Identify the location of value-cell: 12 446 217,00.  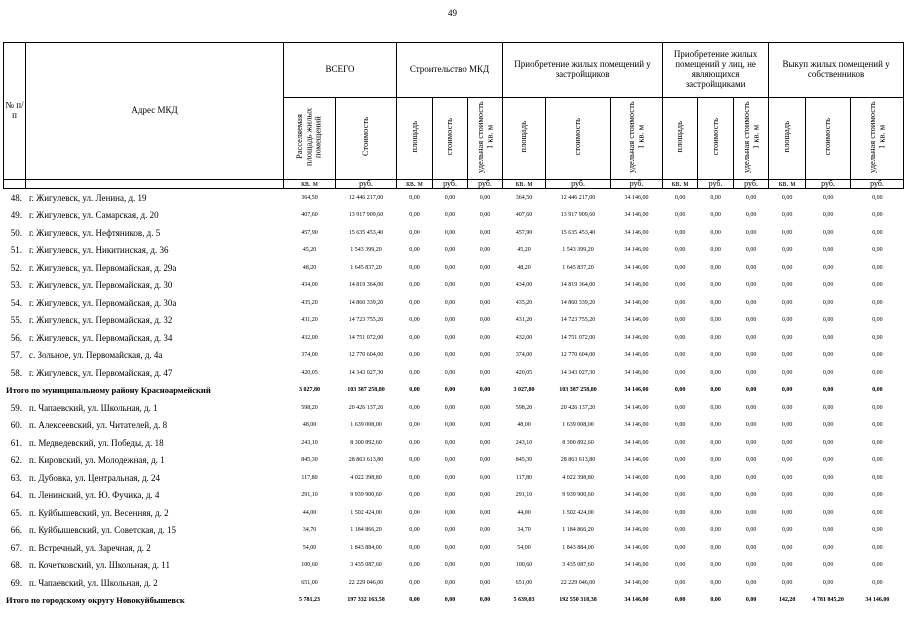
(366, 197).